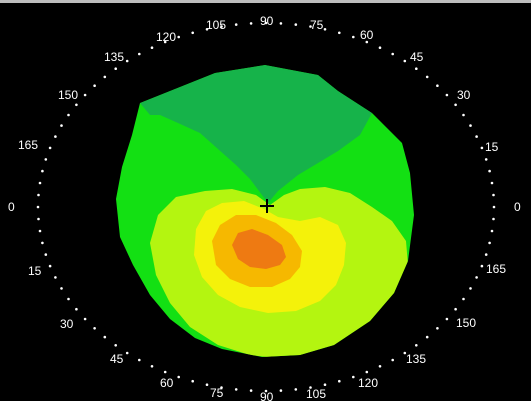 The width and height of the screenshot is (531, 401). What do you see at coordinates (11, 207) in the screenshot?
I see `label-left-0: 0` at bounding box center [11, 207].